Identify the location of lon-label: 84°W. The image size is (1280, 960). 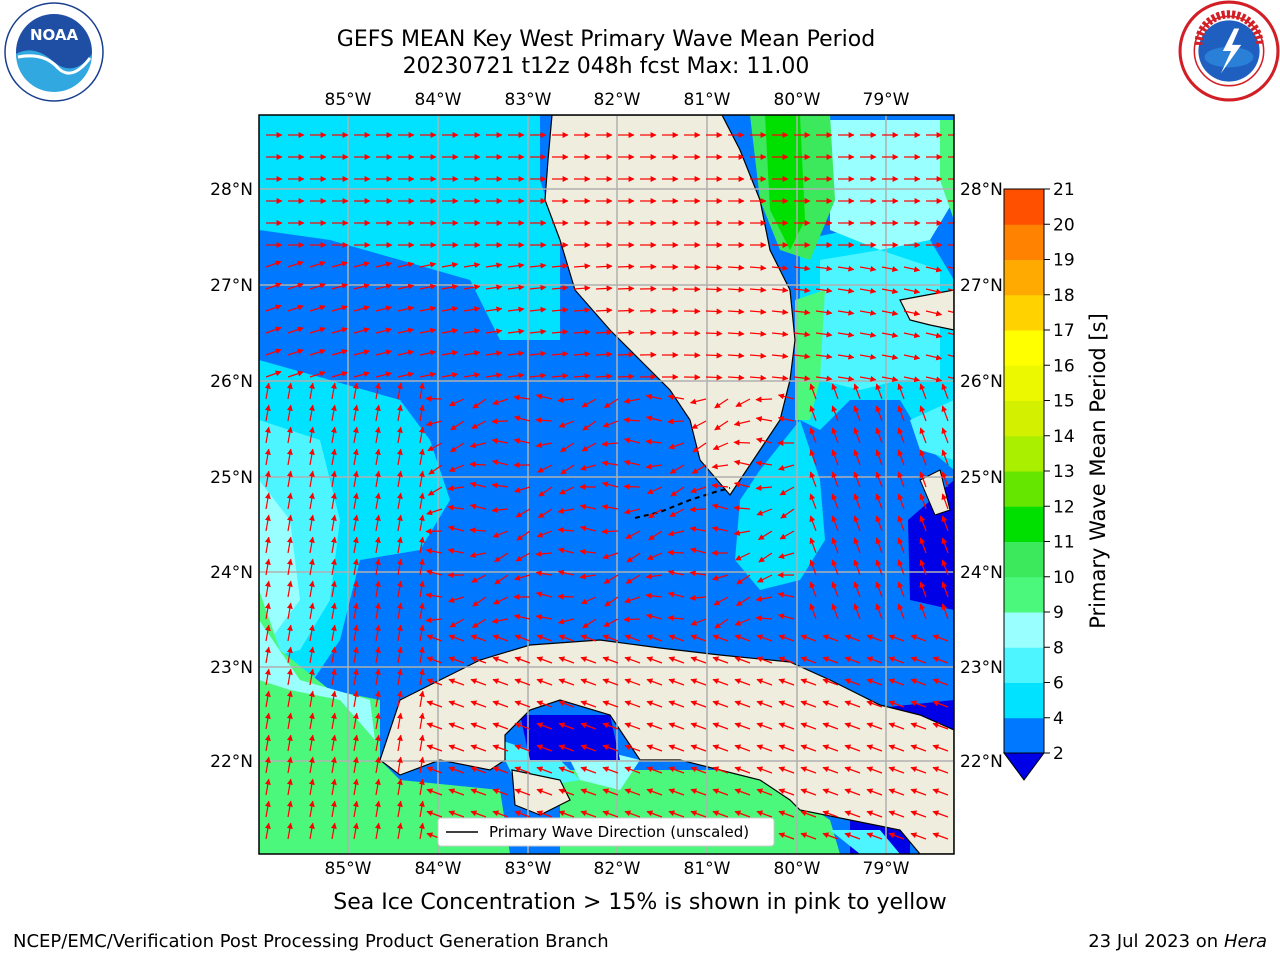
(438, 869).